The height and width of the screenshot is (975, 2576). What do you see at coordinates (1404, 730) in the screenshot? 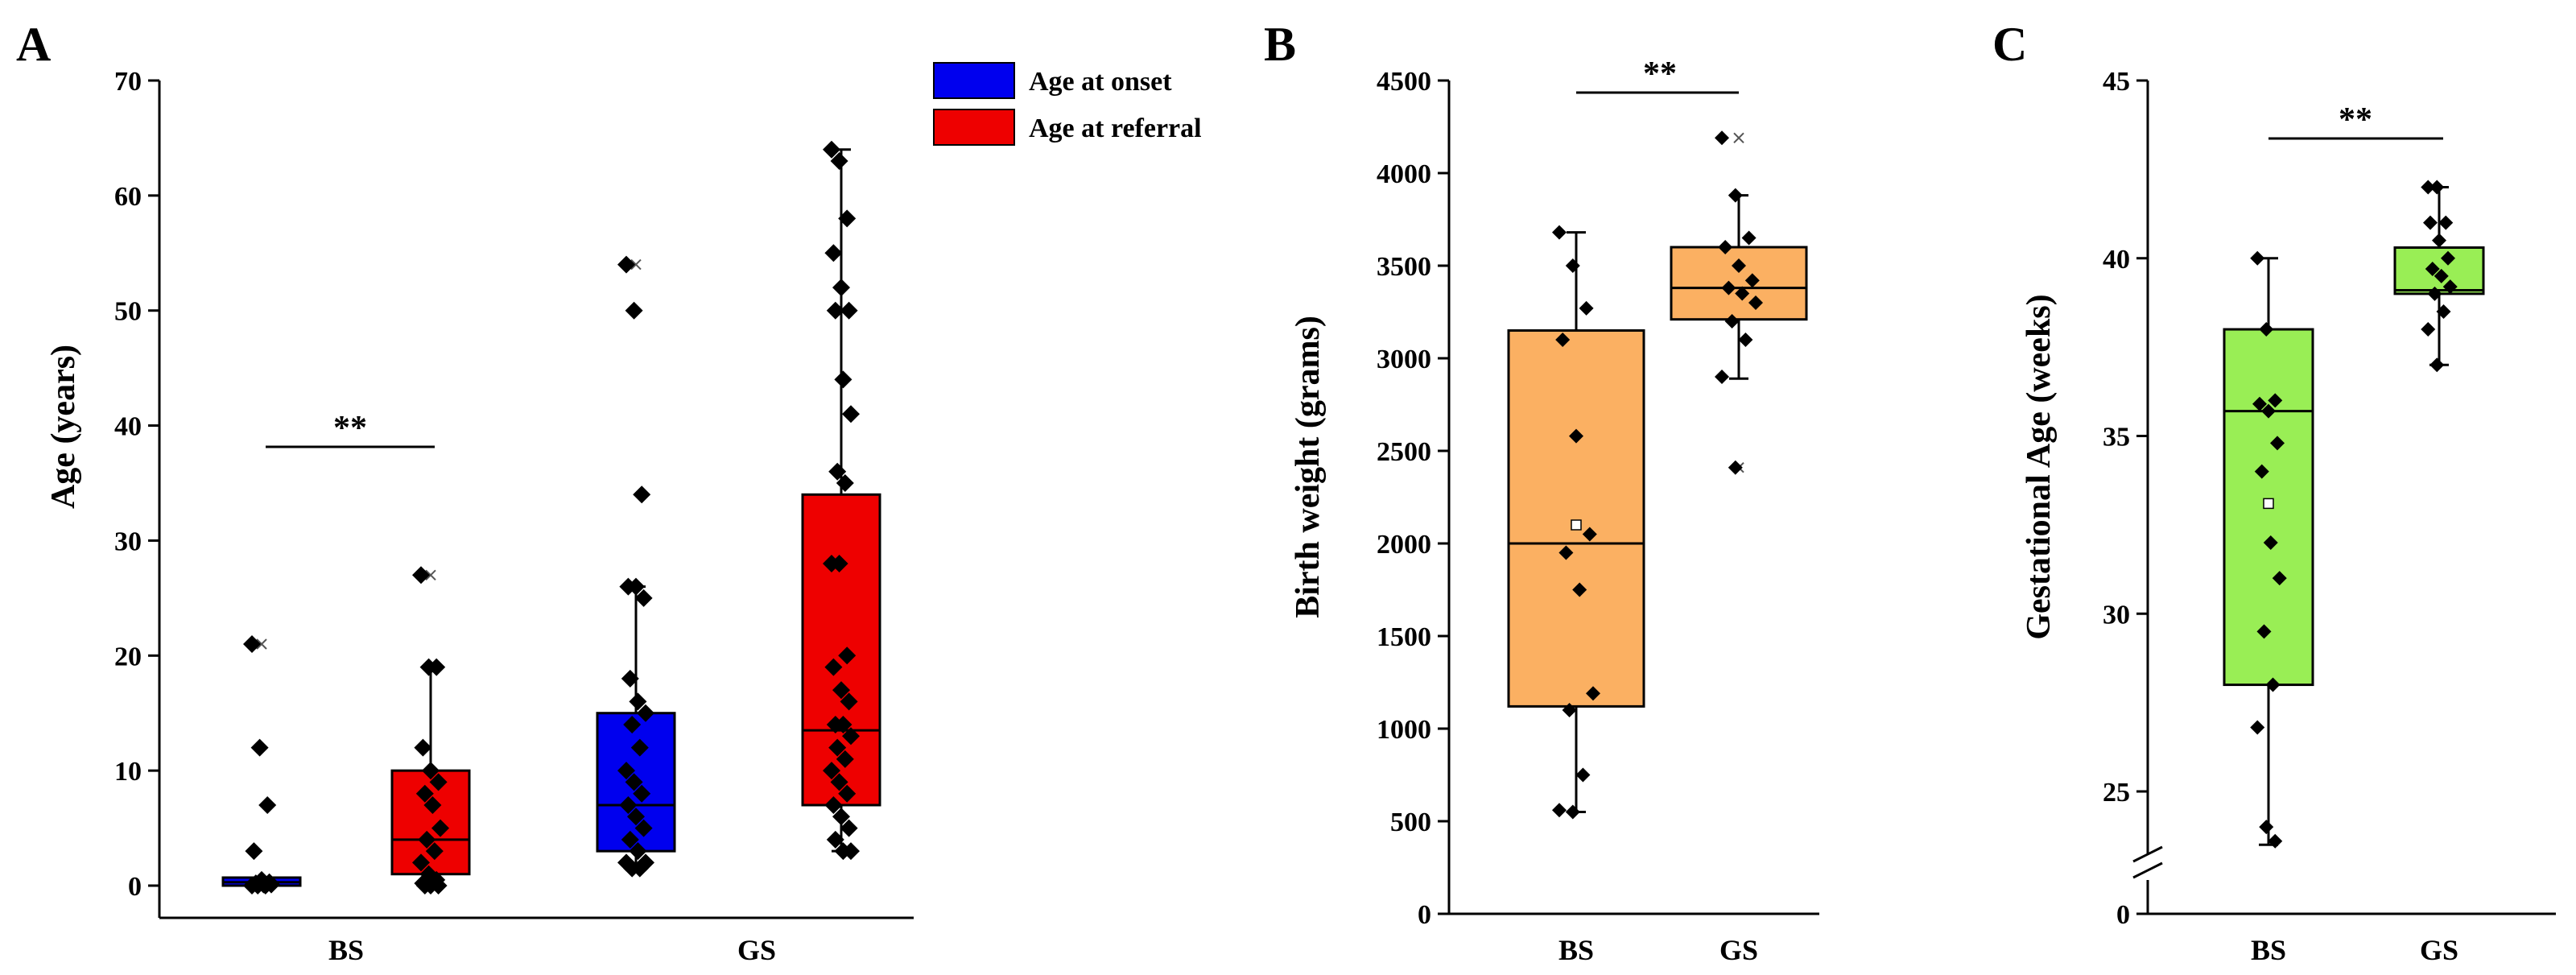
I see `y-tick-label: 1000` at bounding box center [1404, 730].